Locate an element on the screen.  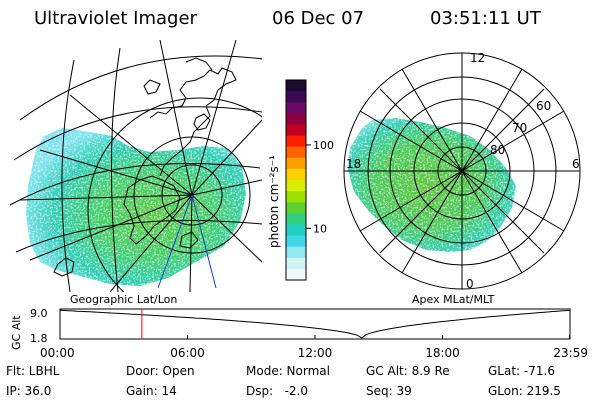
mlt-label-18: 18 is located at coordinates (353, 164).